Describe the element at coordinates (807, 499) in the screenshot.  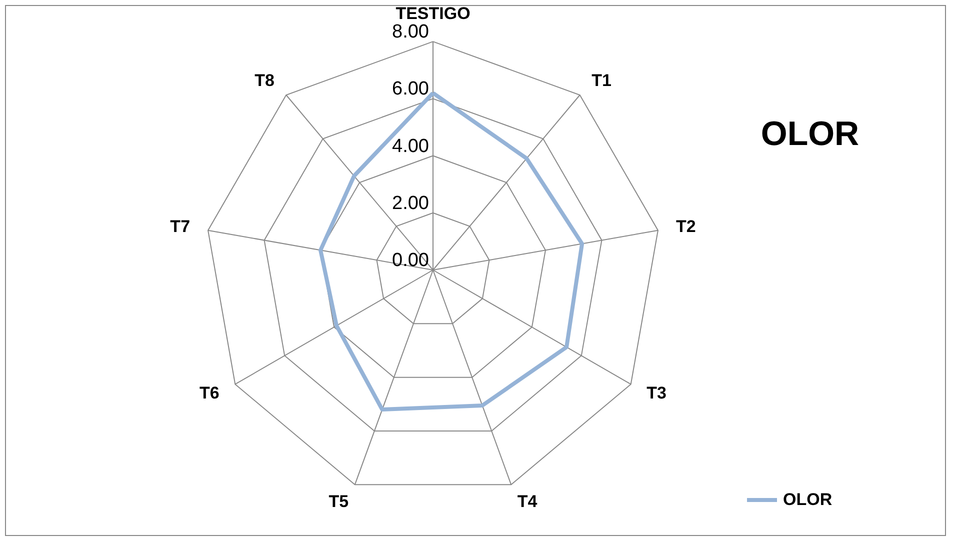
I see `legend-label: OLOR` at that location.